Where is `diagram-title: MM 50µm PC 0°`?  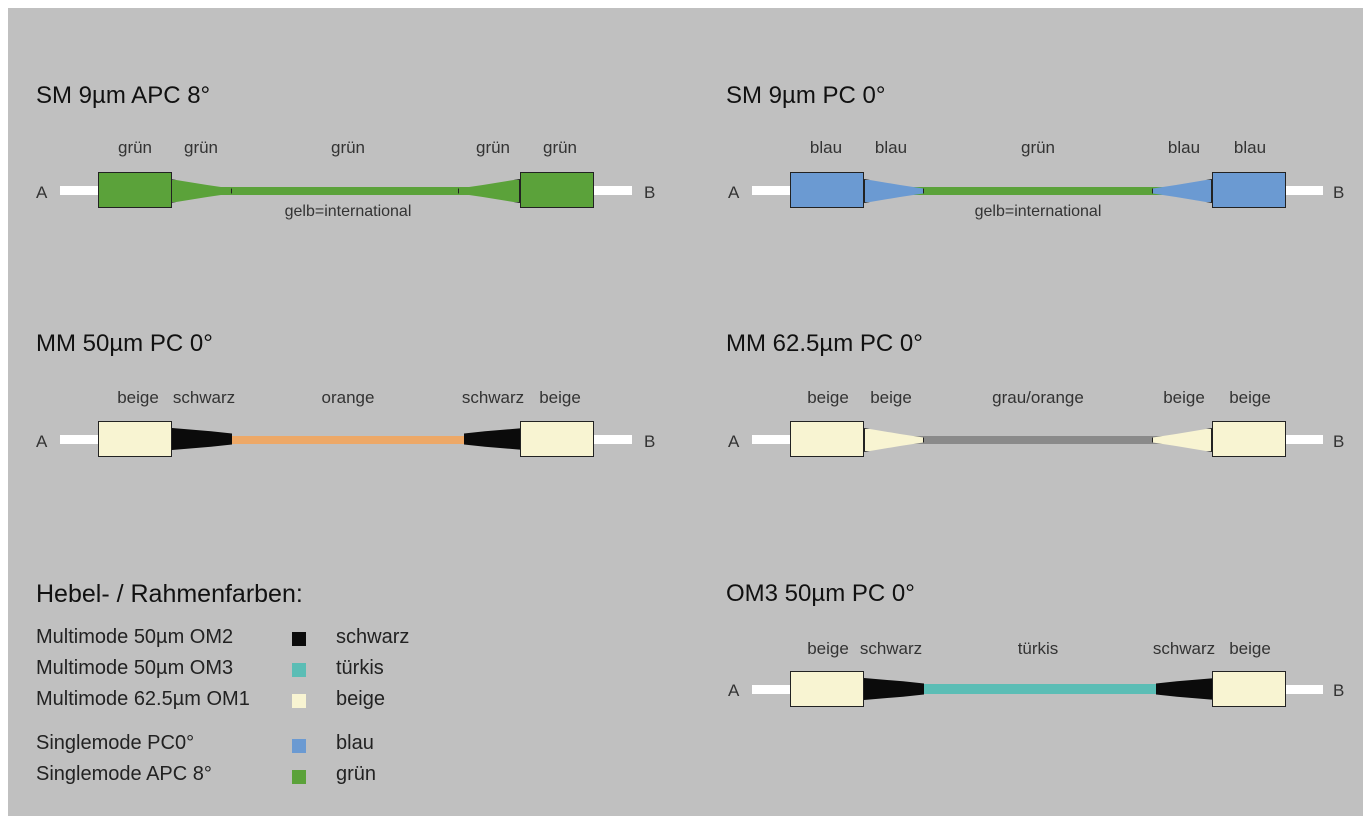 diagram-title: MM 50µm PC 0° is located at coordinates (124, 343).